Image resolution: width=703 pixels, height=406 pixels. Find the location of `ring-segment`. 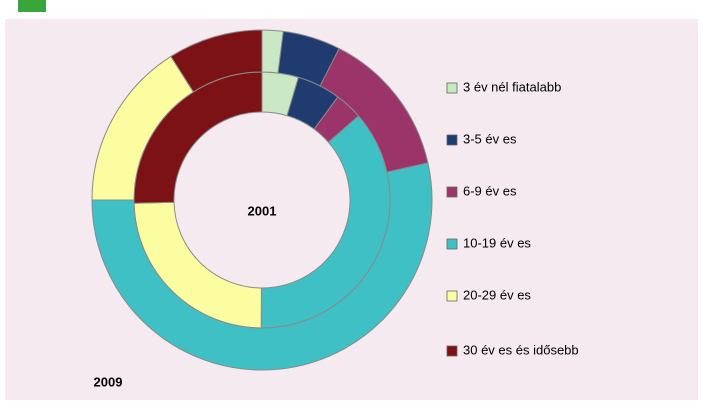

ring-segment is located at coordinates (216, 61).